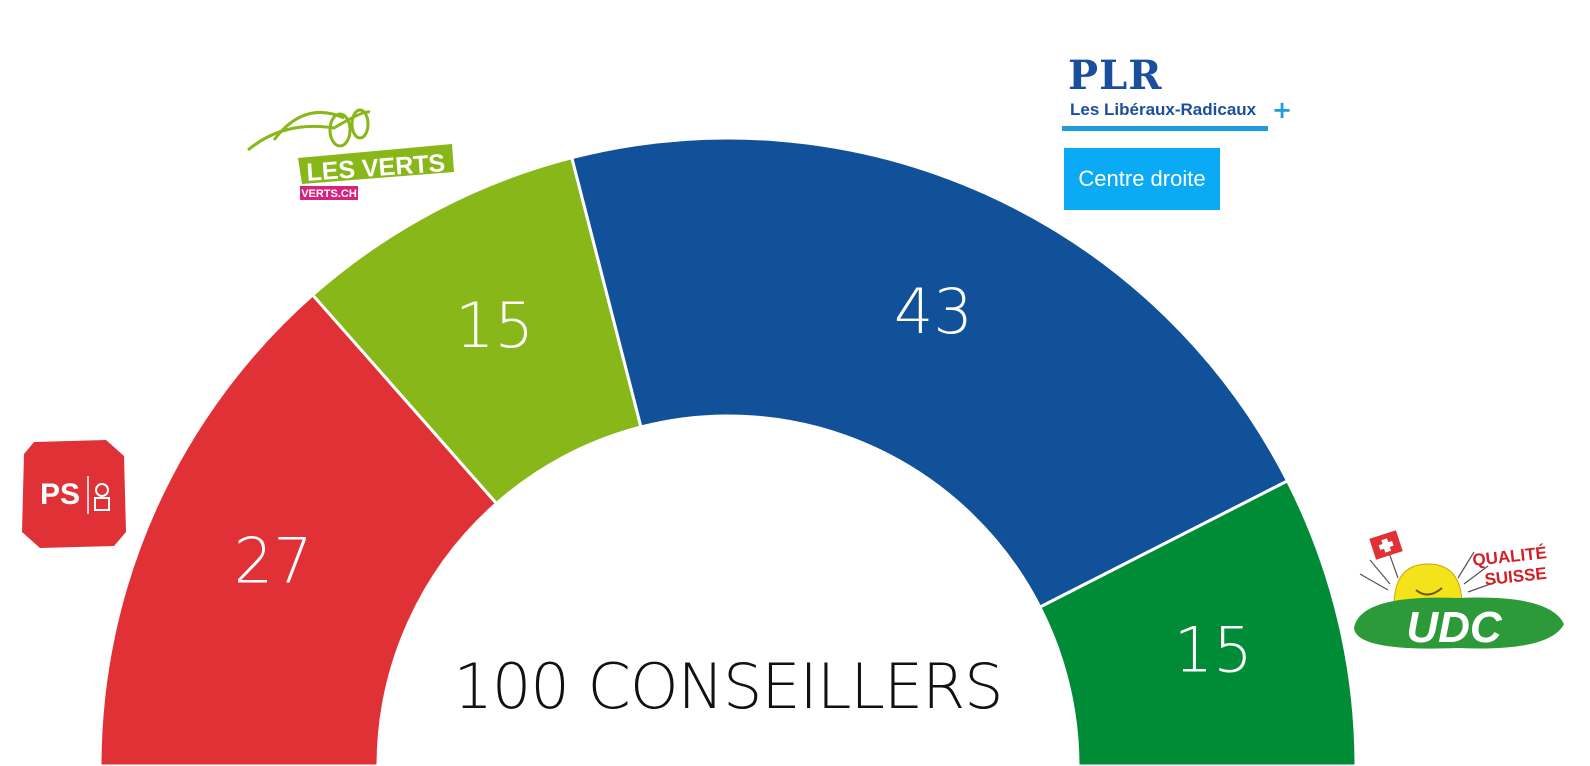 Image resolution: width=1590 pixels, height=766 pixels. I want to click on seat-count-ps: 27, so click(273, 561).